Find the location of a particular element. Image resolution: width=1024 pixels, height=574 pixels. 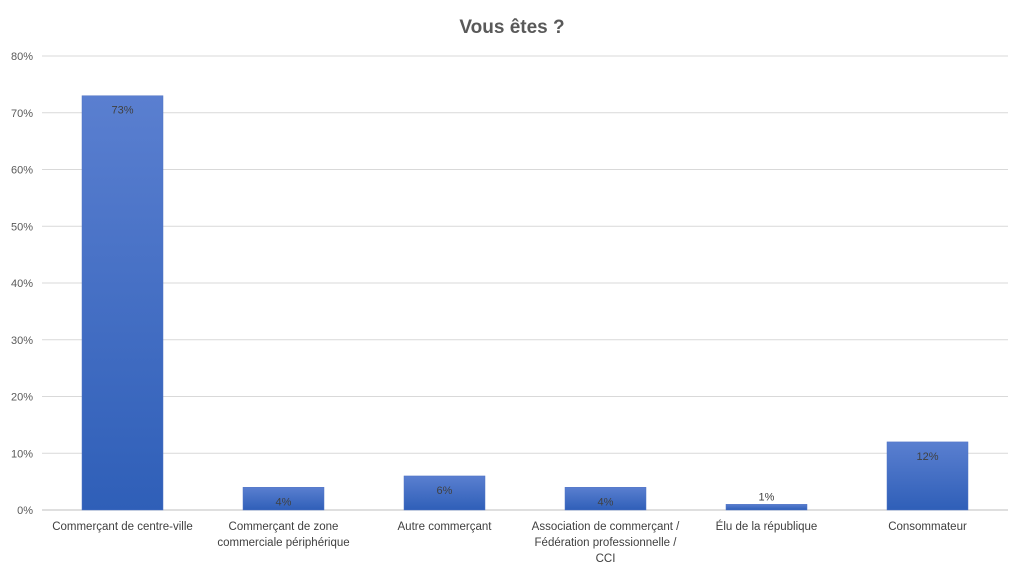

chart-title: Vous êtes ? is located at coordinates (511, 27).